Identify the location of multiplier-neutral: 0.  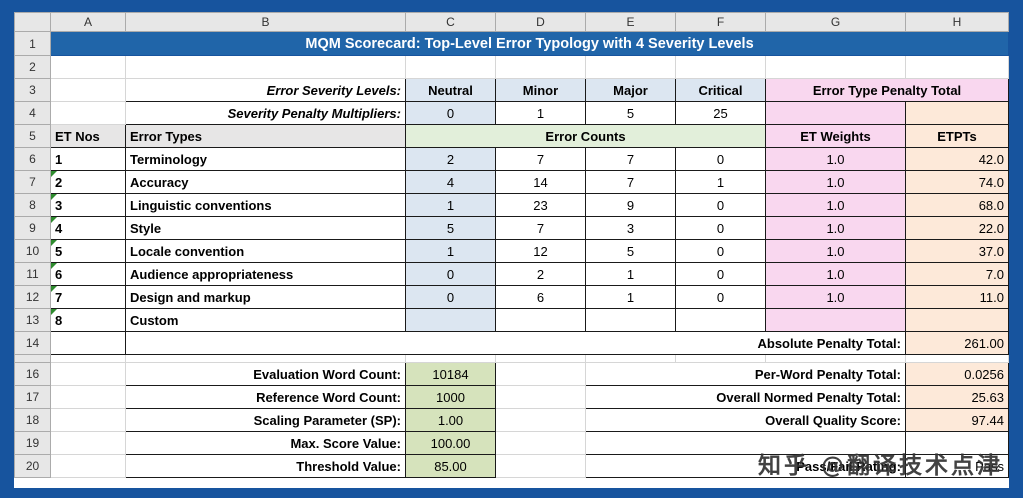
(450, 113).